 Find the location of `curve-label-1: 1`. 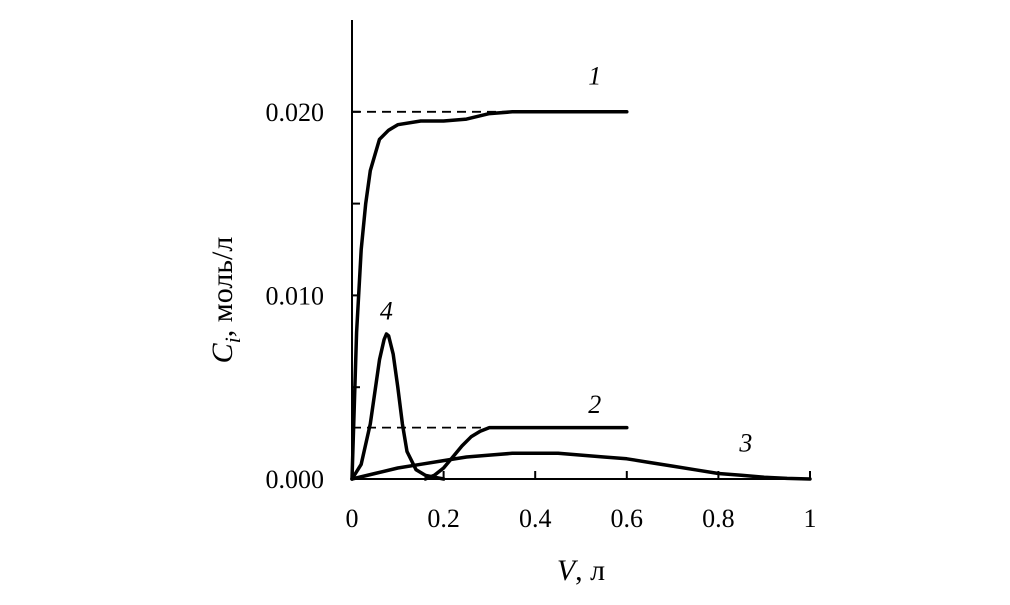

curve-label-1: 1 is located at coordinates (594, 75).